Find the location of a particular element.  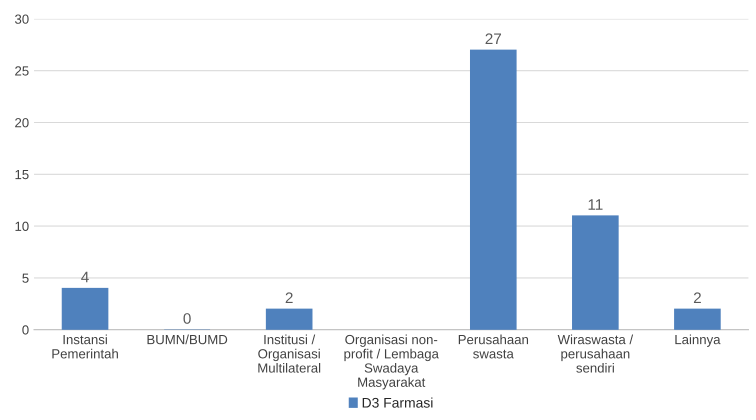

x-tick-label: Instansi Pemerintah is located at coordinates (85, 346).